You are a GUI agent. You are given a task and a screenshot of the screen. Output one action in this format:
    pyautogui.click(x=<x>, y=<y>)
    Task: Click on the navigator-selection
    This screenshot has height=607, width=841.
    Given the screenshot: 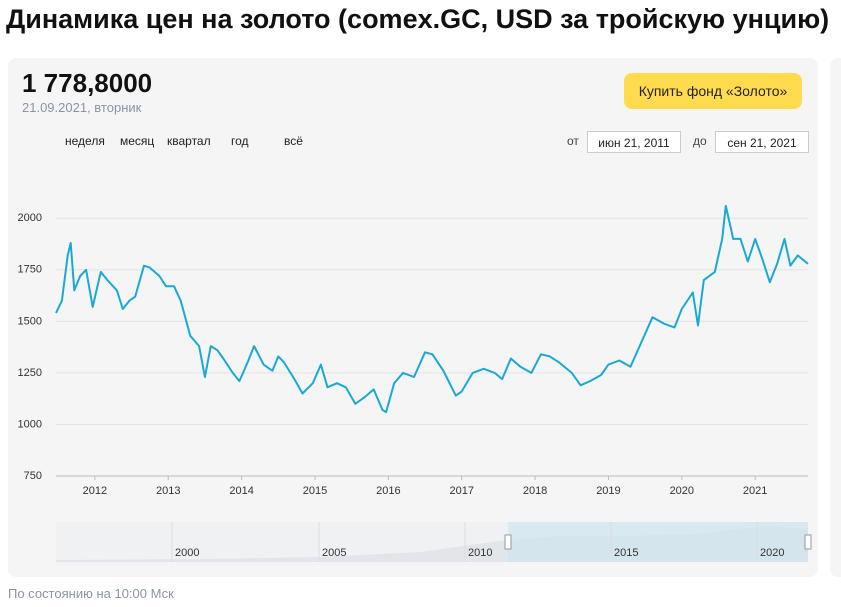 What is the action you would take?
    pyautogui.click(x=658, y=542)
    